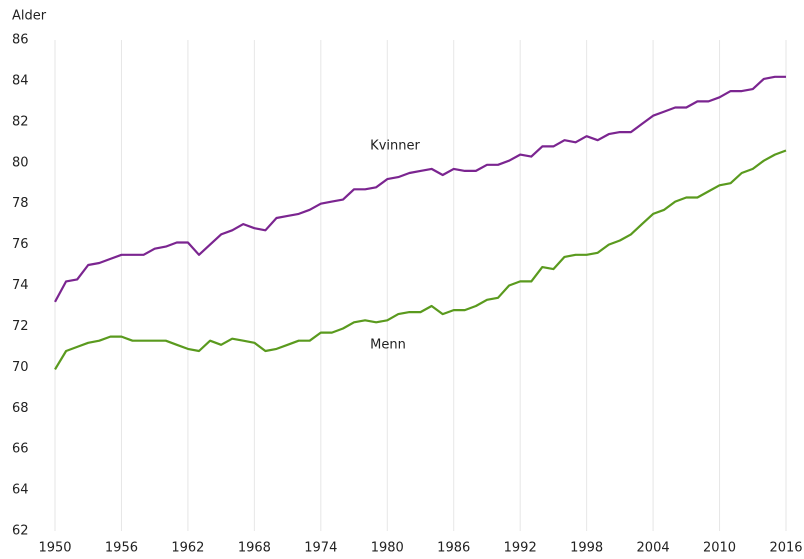  Describe the element at coordinates (20, 490) in the screenshot. I see `y-tick-label: 64` at that location.